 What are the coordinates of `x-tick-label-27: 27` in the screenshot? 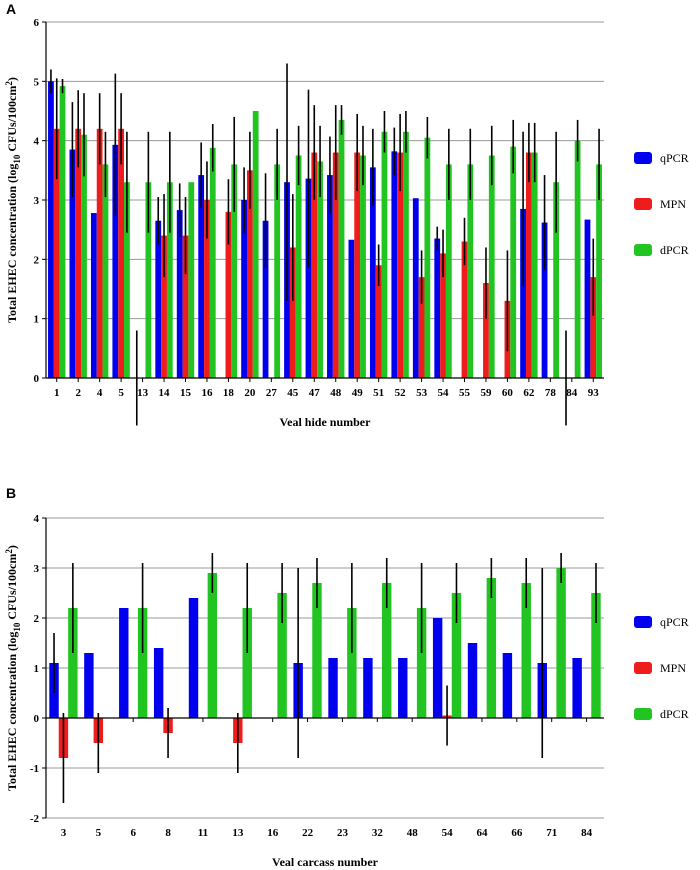 It's located at (272, 393).